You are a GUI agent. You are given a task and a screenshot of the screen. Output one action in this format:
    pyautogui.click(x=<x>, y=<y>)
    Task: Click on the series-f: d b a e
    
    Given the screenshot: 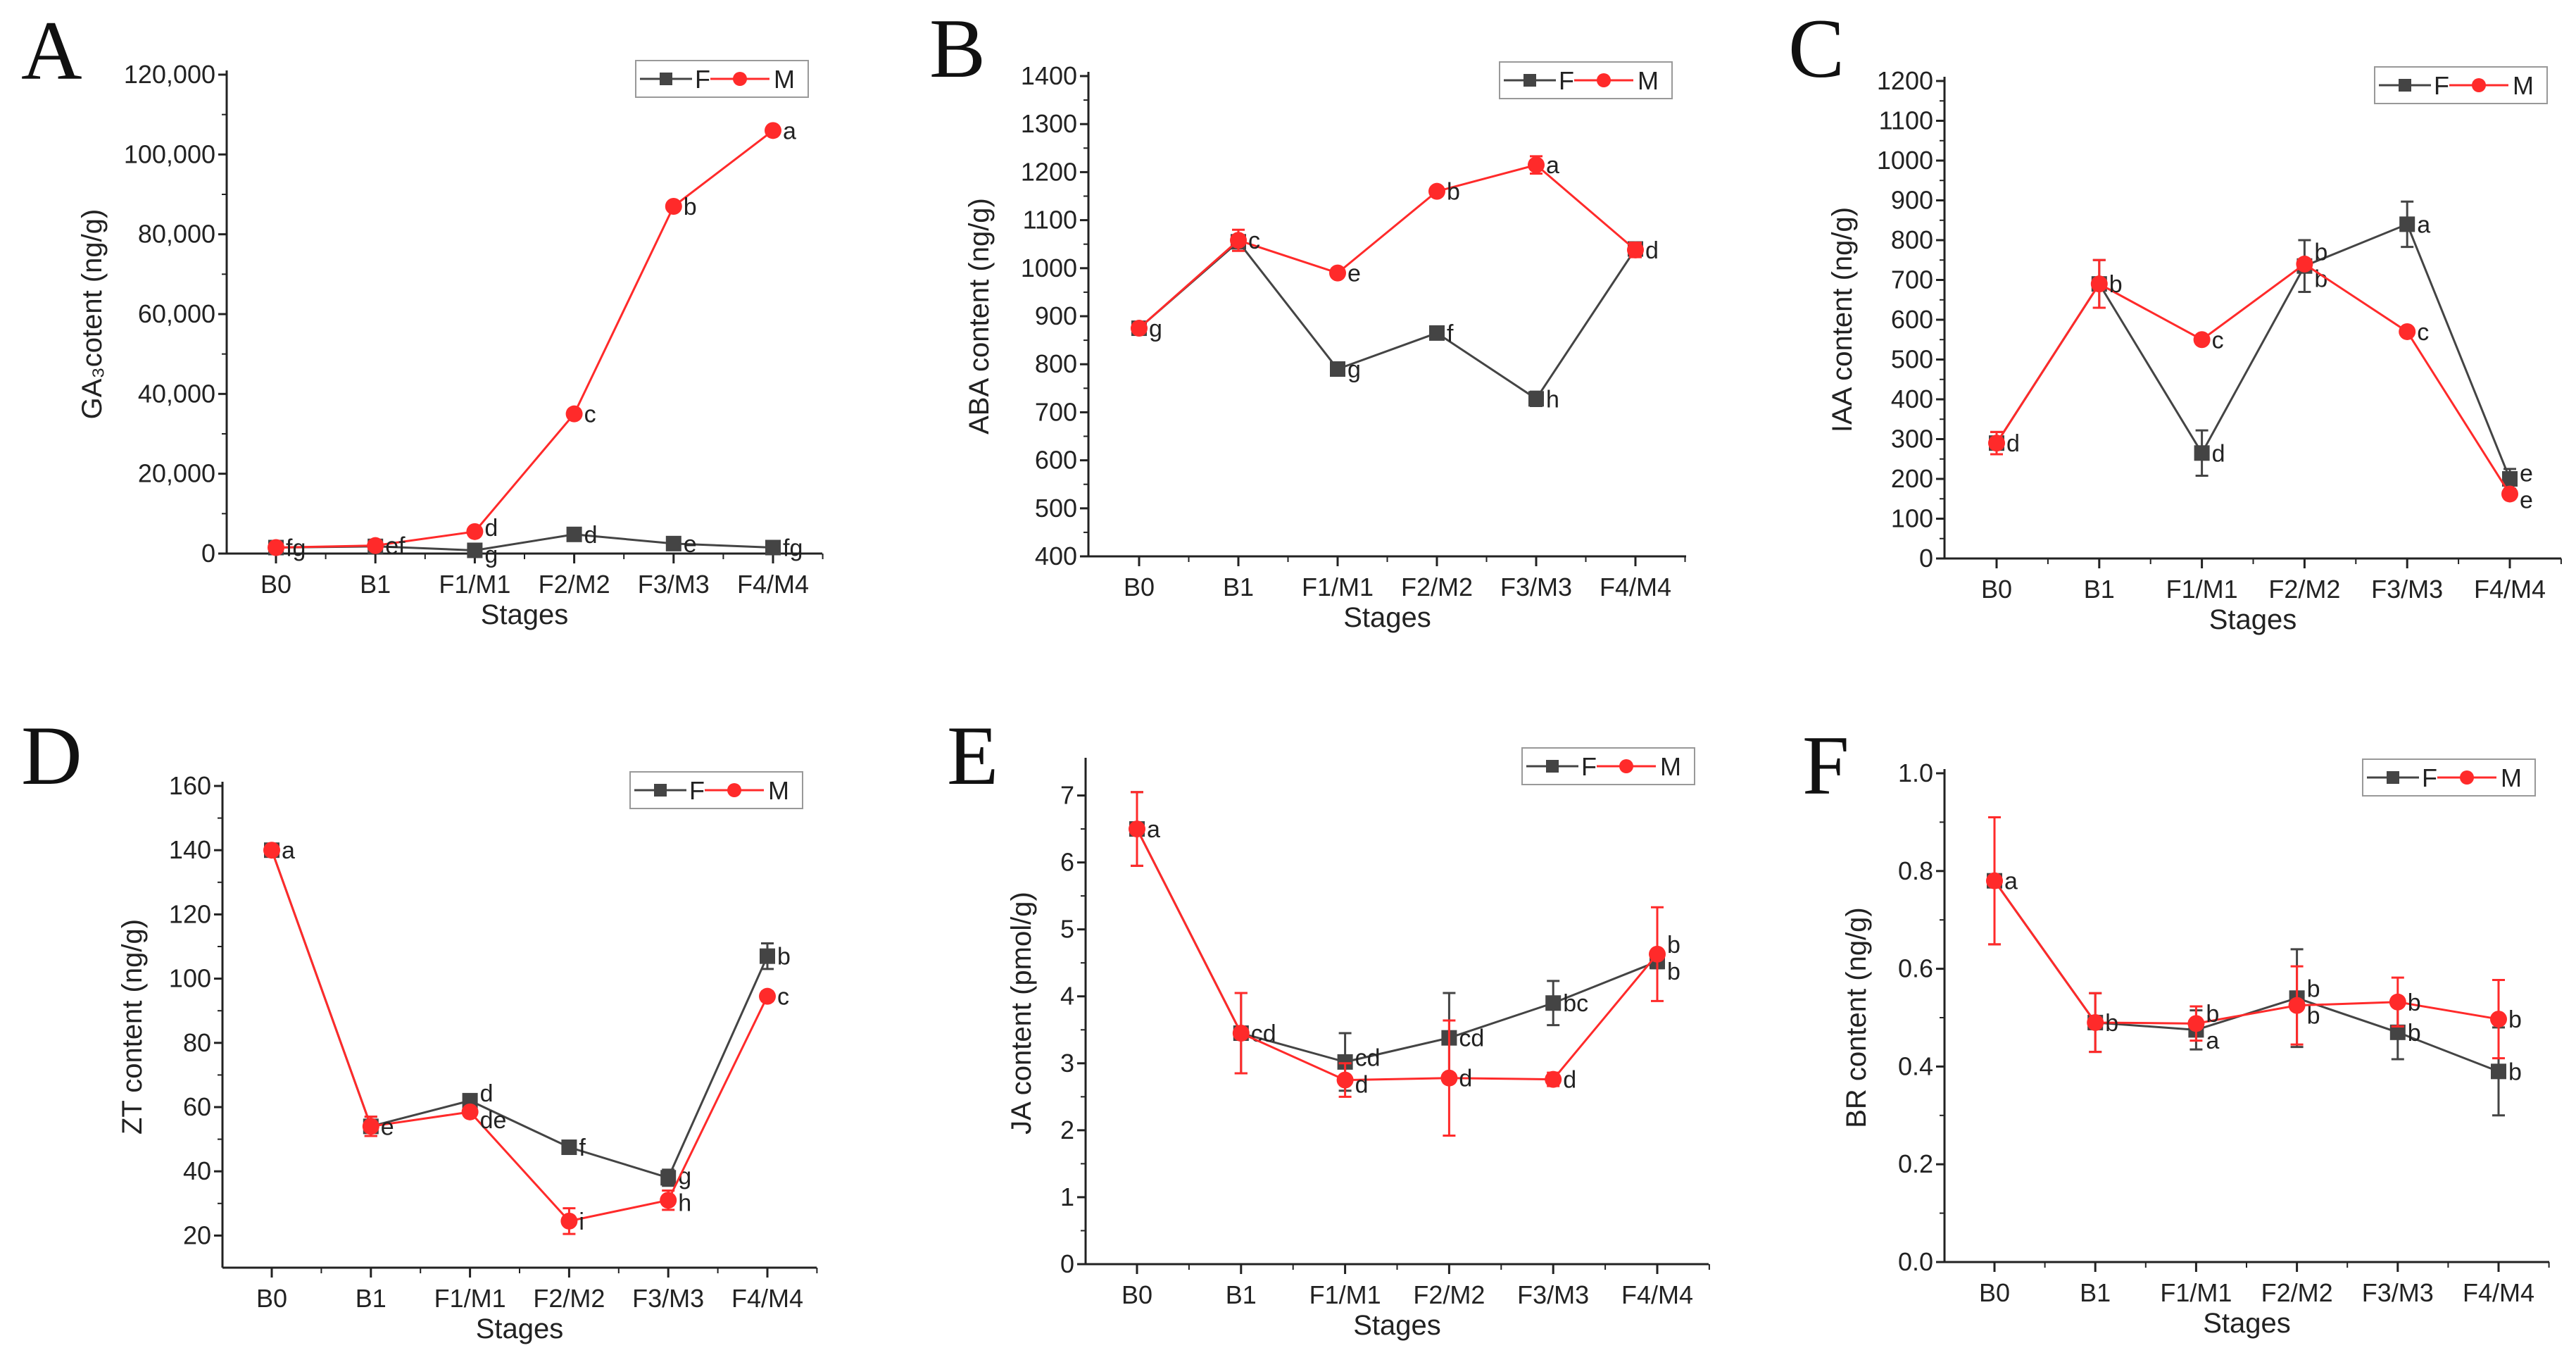 What is the action you would take?
    pyautogui.click(x=2261, y=345)
    